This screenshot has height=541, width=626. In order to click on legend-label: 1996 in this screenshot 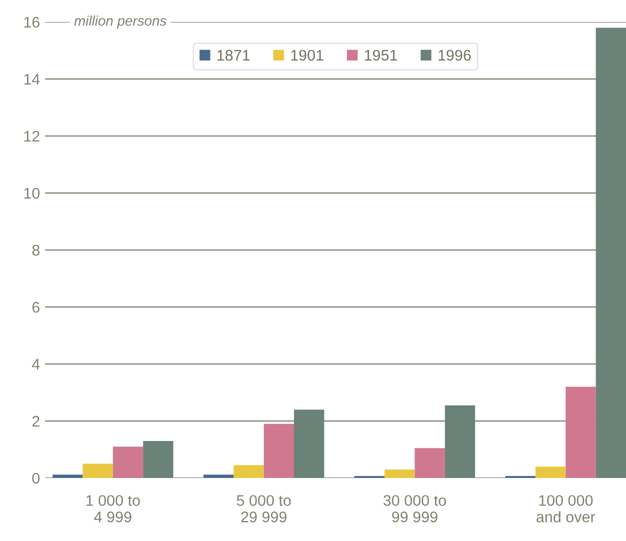, I will do `click(454, 55)`.